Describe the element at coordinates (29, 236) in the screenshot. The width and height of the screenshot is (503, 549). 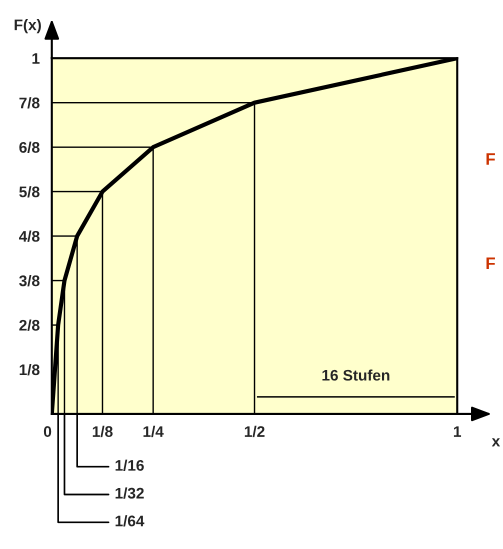
I see `y-tick-label: 4/8` at that location.